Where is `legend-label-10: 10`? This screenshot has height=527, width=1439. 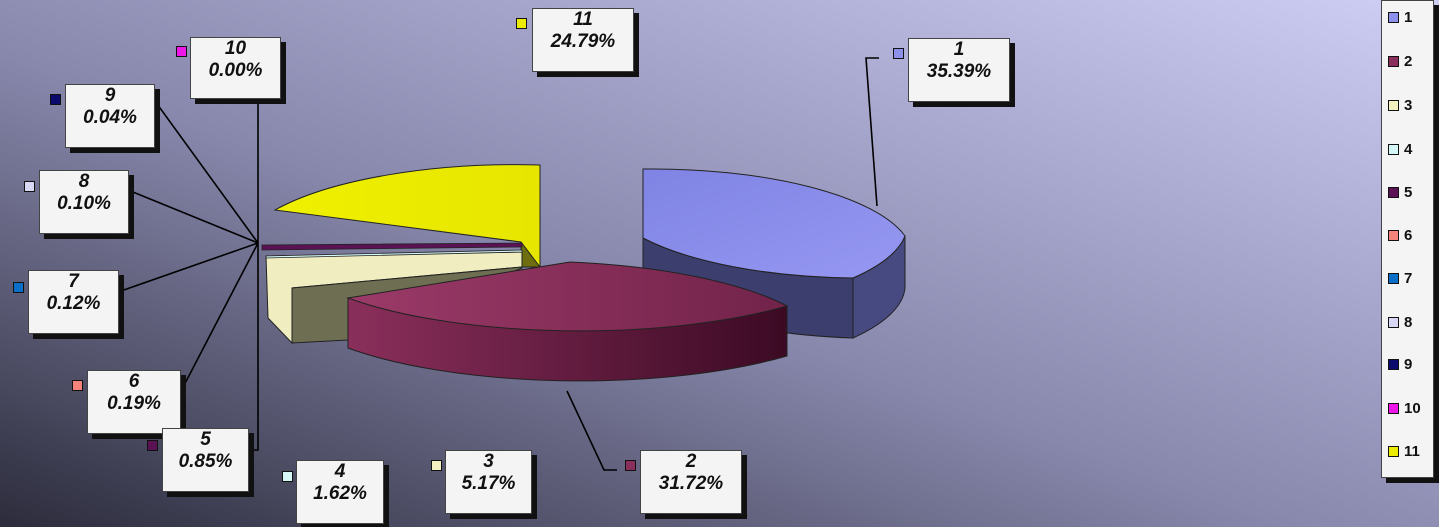
legend-label-10: 10 is located at coordinates (1412, 408).